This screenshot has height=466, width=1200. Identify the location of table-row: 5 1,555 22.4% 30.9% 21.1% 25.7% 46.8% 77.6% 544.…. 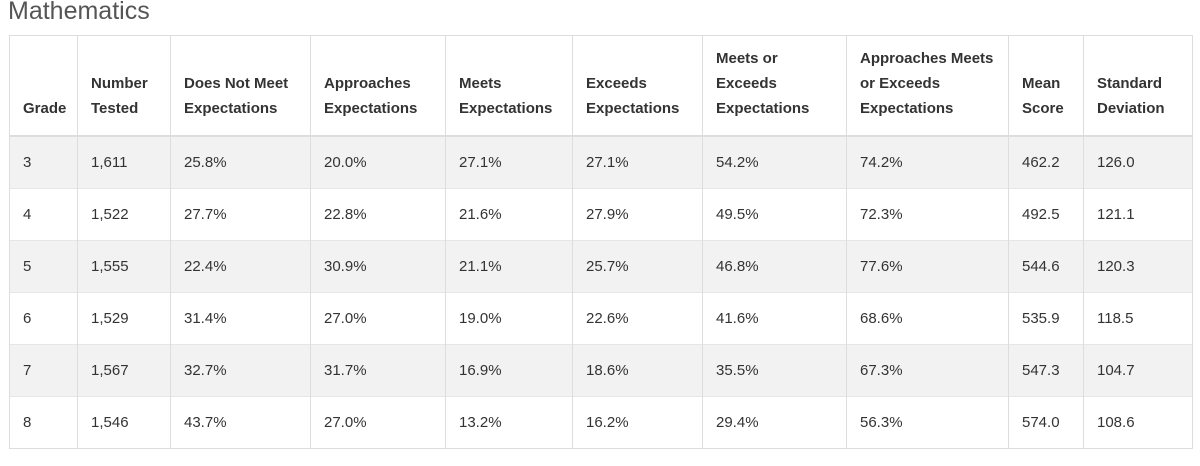
(601, 265).